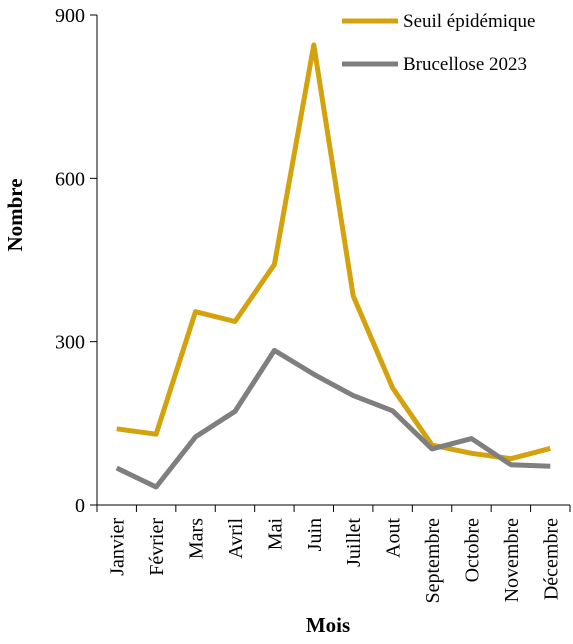 Image resolution: width=573 pixels, height=644 pixels. Describe the element at coordinates (76, 261) in the screenshot. I see `y-axis: 0 300 600 900` at that location.